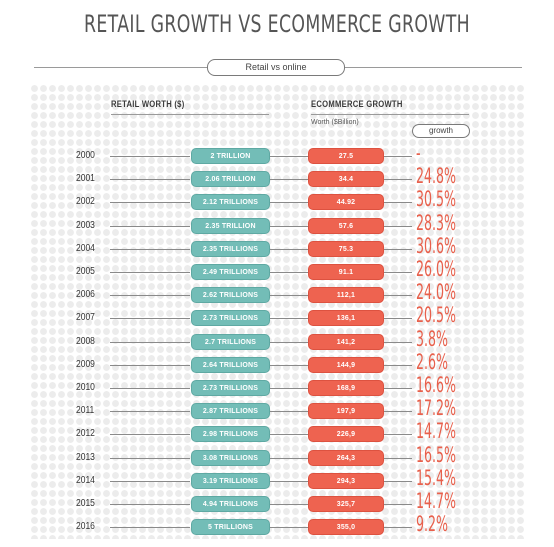 The width and height of the screenshot is (554, 547). Describe the element at coordinates (346, 248) in the screenshot. I see `ecommerce-value-pill: 75.3` at that location.